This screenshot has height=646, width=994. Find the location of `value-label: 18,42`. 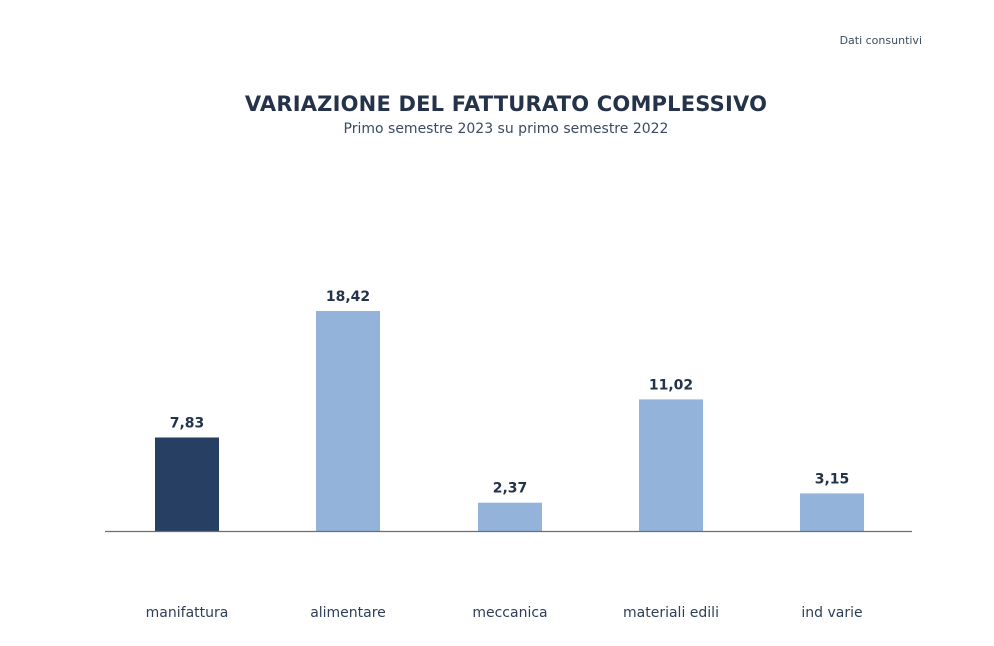

value-label: 18,42 is located at coordinates (348, 297).